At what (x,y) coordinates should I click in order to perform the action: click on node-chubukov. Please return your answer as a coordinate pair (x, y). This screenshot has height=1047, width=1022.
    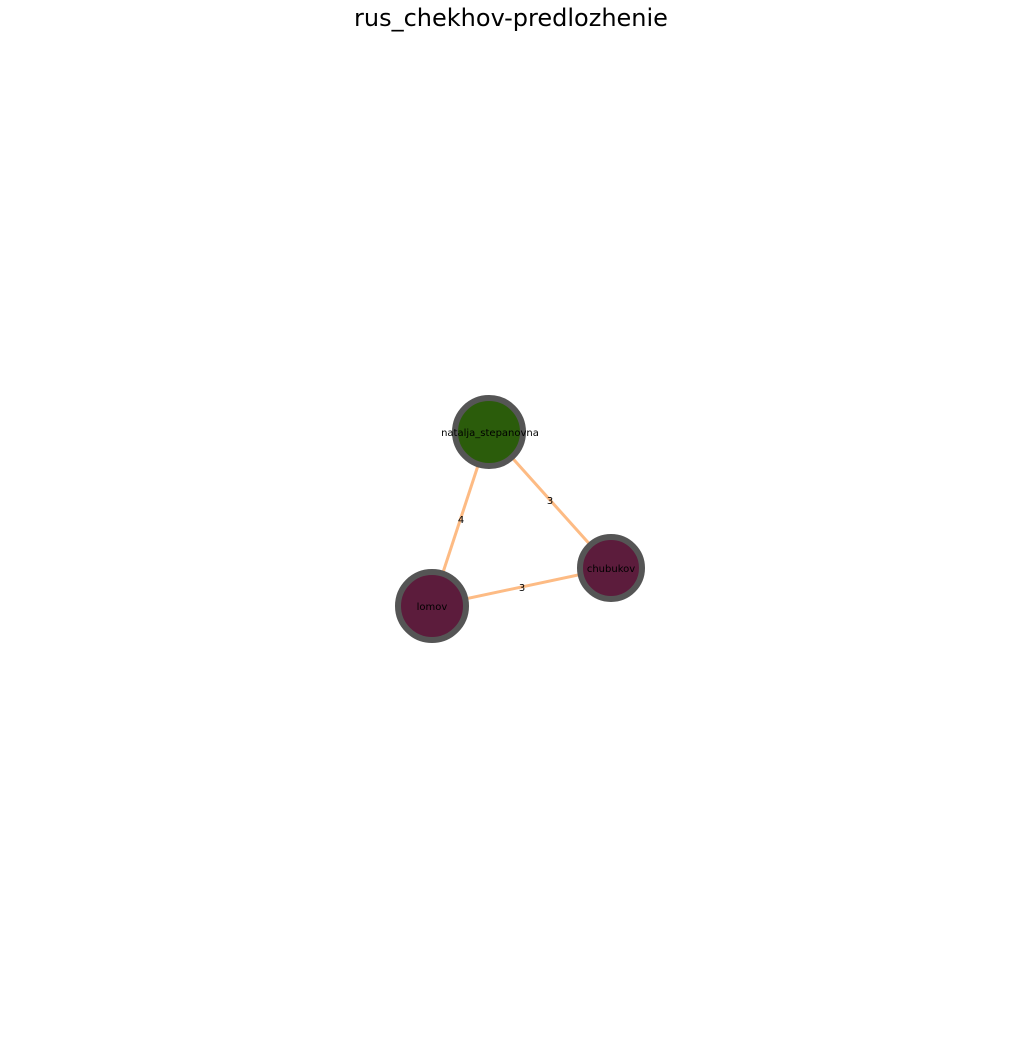
    Looking at the image, I should click on (611, 568).